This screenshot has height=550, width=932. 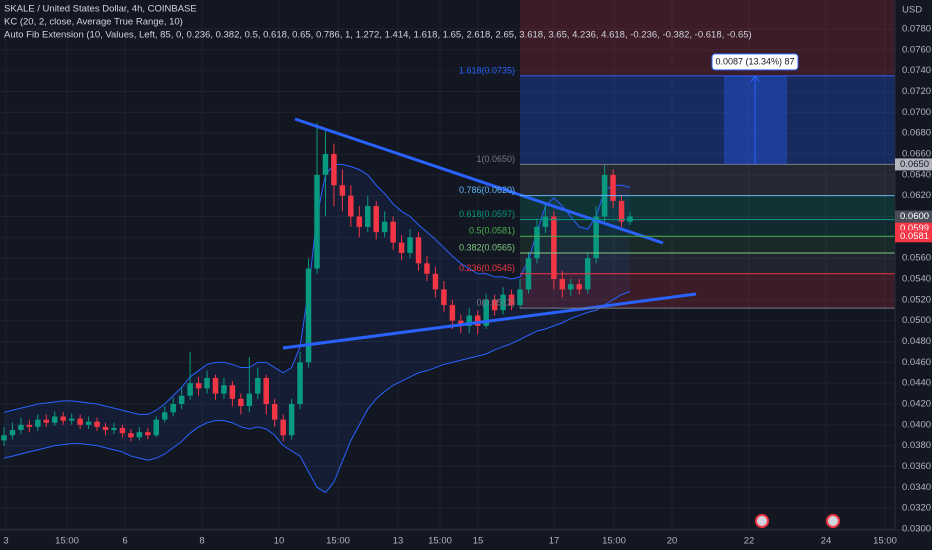 What do you see at coordinates (916, 424) in the screenshot?
I see `y-tick-label: 0.0400` at bounding box center [916, 424].